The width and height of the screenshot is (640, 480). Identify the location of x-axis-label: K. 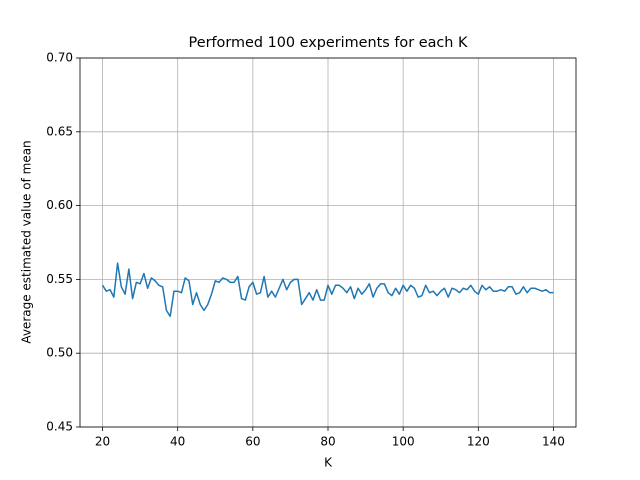
(328, 463).